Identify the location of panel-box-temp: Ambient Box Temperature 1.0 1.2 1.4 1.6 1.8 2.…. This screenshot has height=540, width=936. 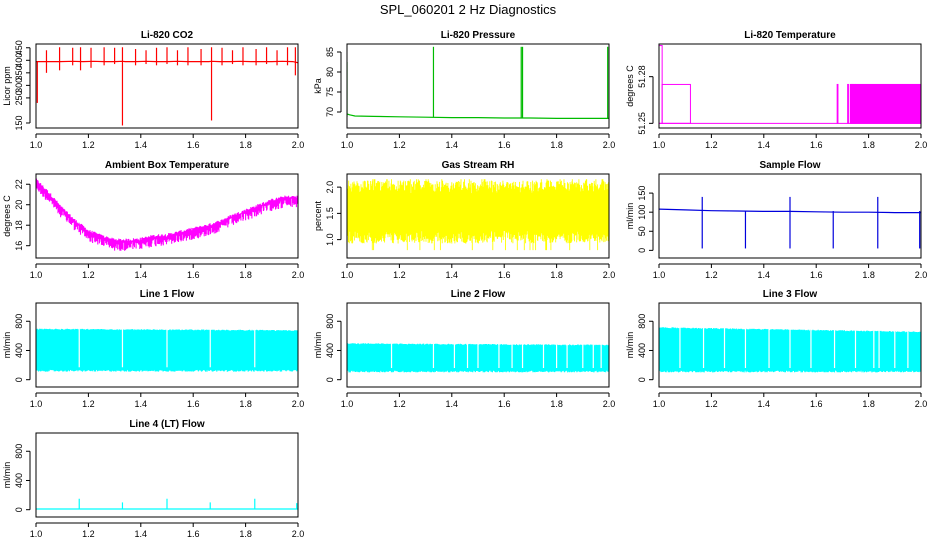
(153, 220).